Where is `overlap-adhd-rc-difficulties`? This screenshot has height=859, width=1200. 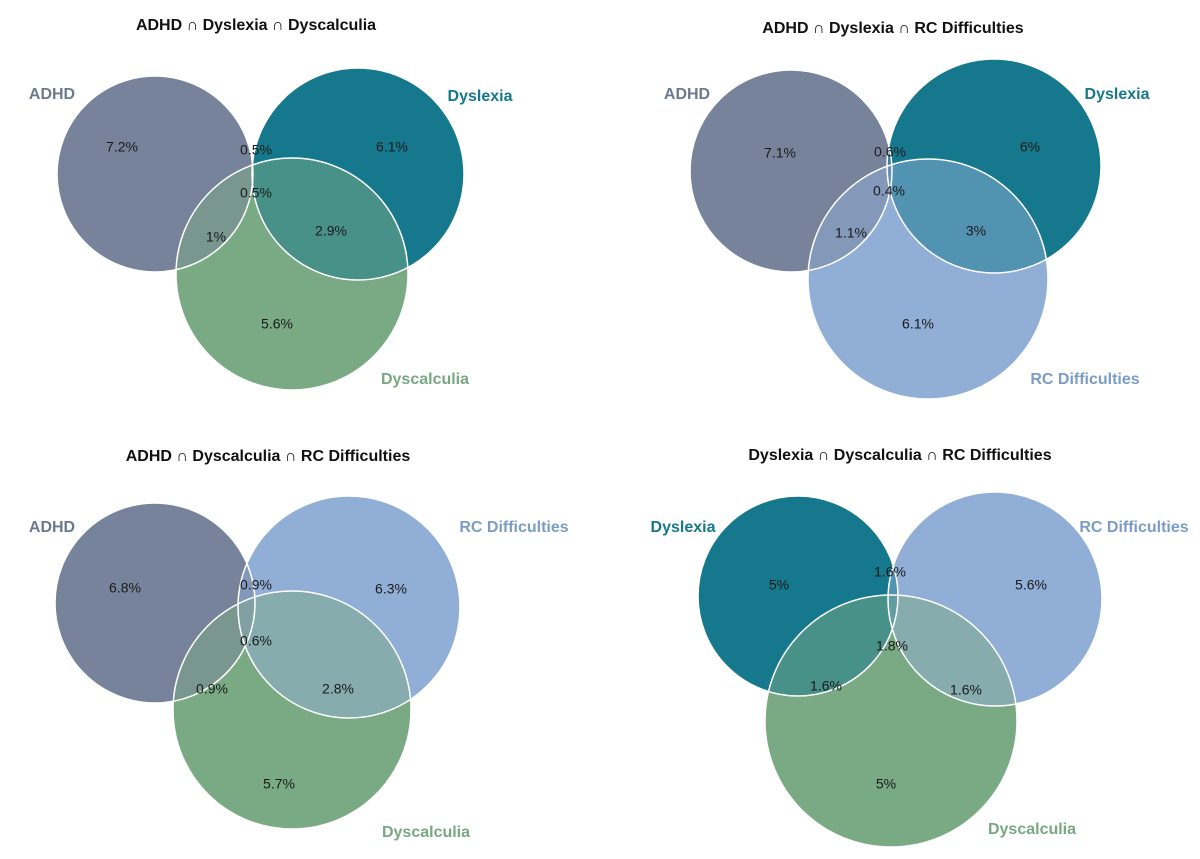
overlap-adhd-rc-difficulties is located at coordinates (850, 215).